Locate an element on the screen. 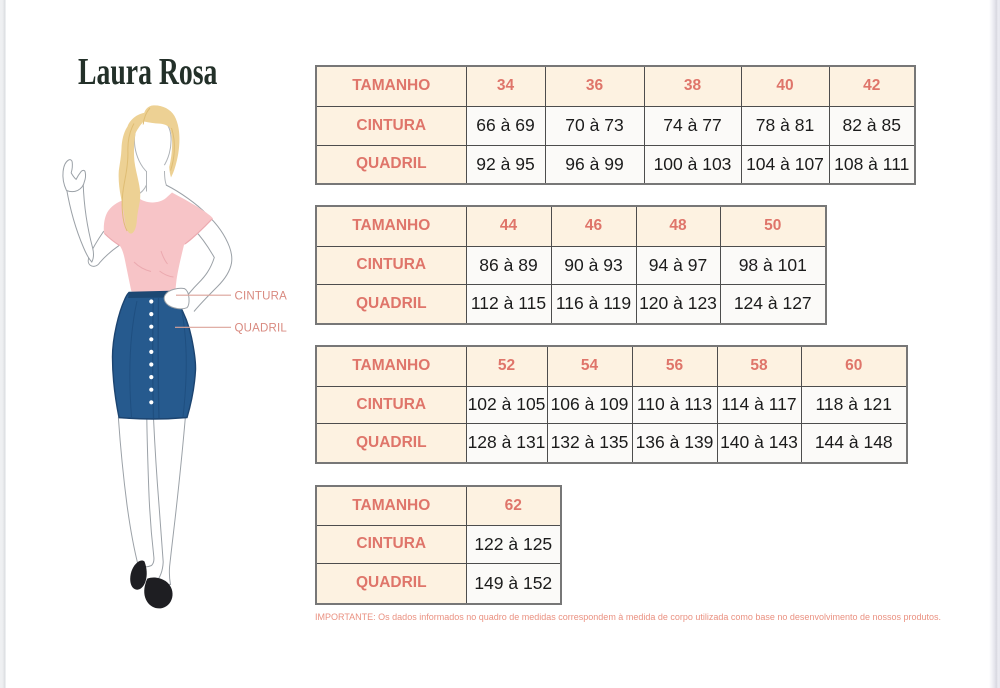 Image resolution: width=1000 pixels, height=688 pixels. svg-text: CINTURA is located at coordinates (261, 297).